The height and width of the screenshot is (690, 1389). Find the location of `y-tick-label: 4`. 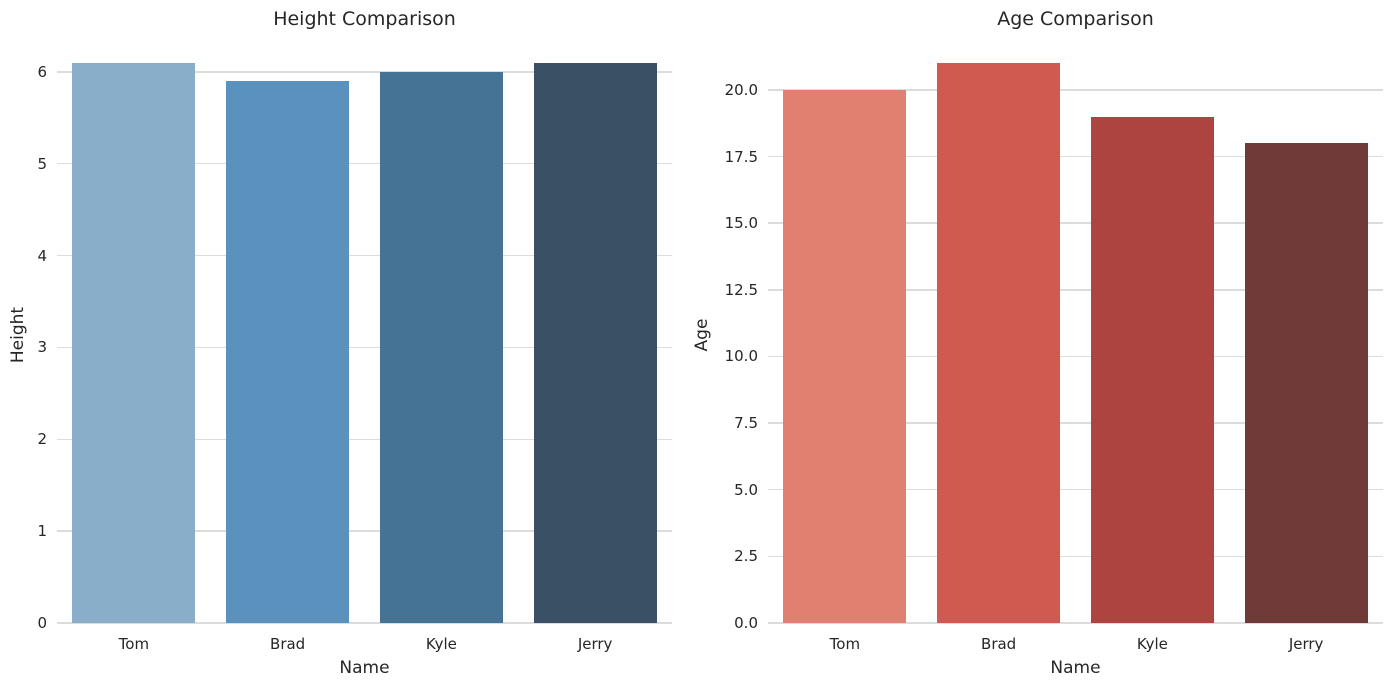

y-tick-label: 4 is located at coordinates (42, 255).